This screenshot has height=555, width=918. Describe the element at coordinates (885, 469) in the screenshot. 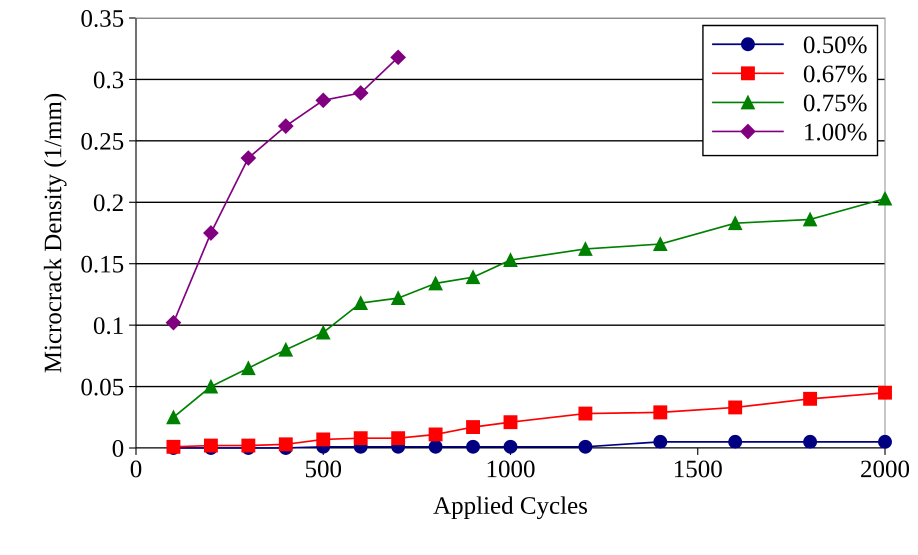

I see `x-tick-label: 2000` at that location.